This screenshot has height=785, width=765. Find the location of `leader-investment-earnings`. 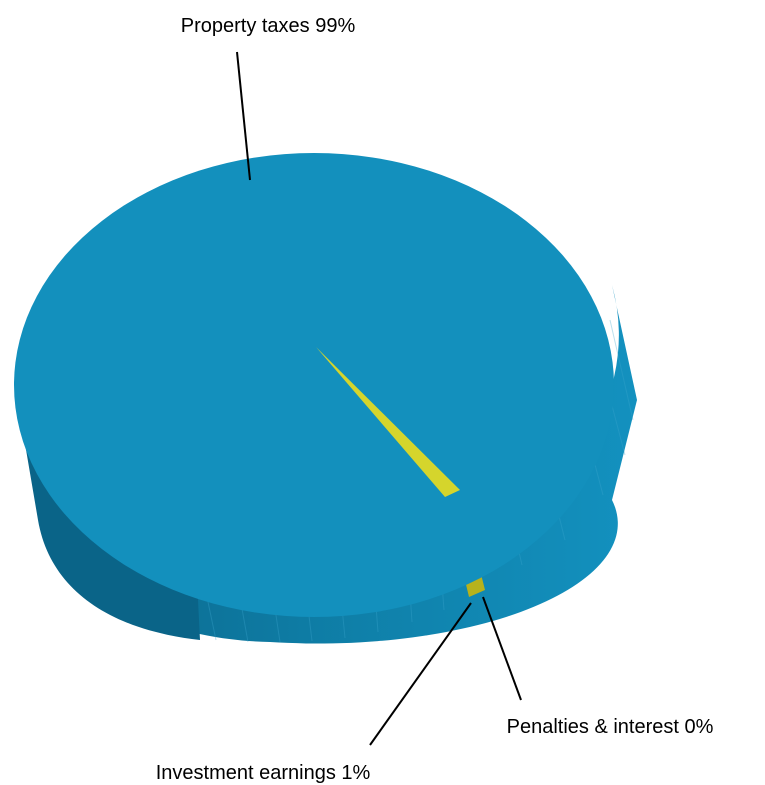

leader-investment-earnings is located at coordinates (420, 674).